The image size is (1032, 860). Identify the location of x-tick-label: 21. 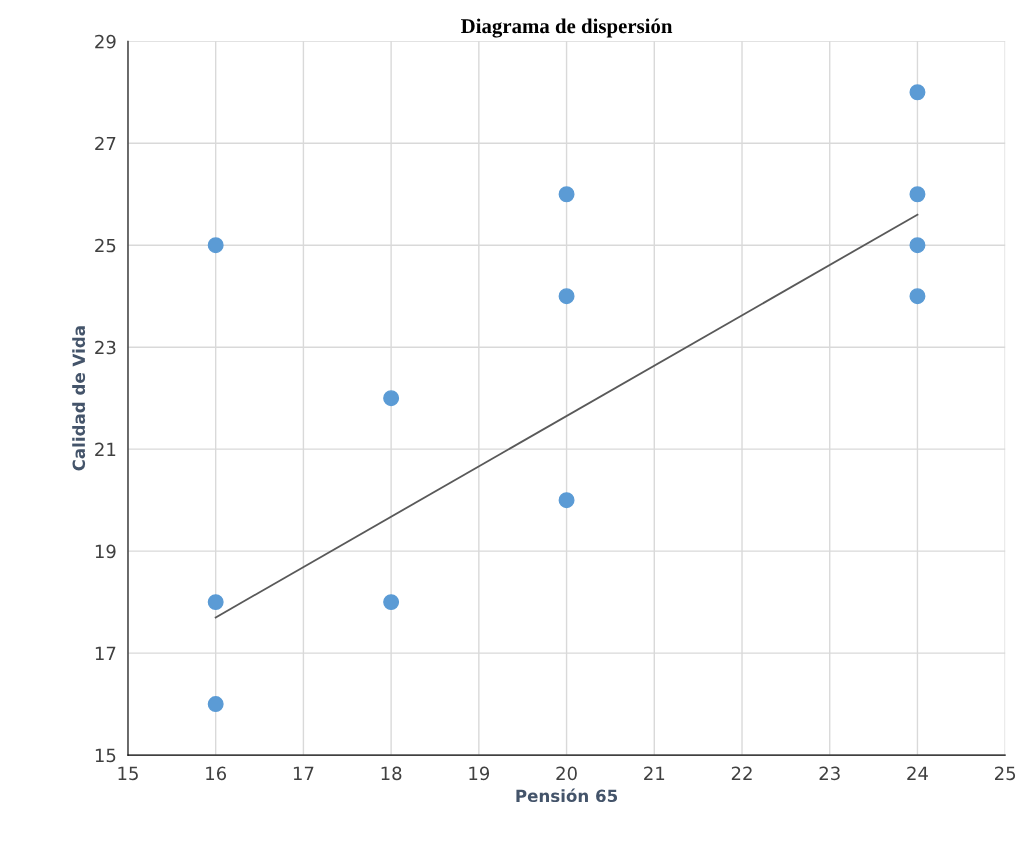
(654, 773).